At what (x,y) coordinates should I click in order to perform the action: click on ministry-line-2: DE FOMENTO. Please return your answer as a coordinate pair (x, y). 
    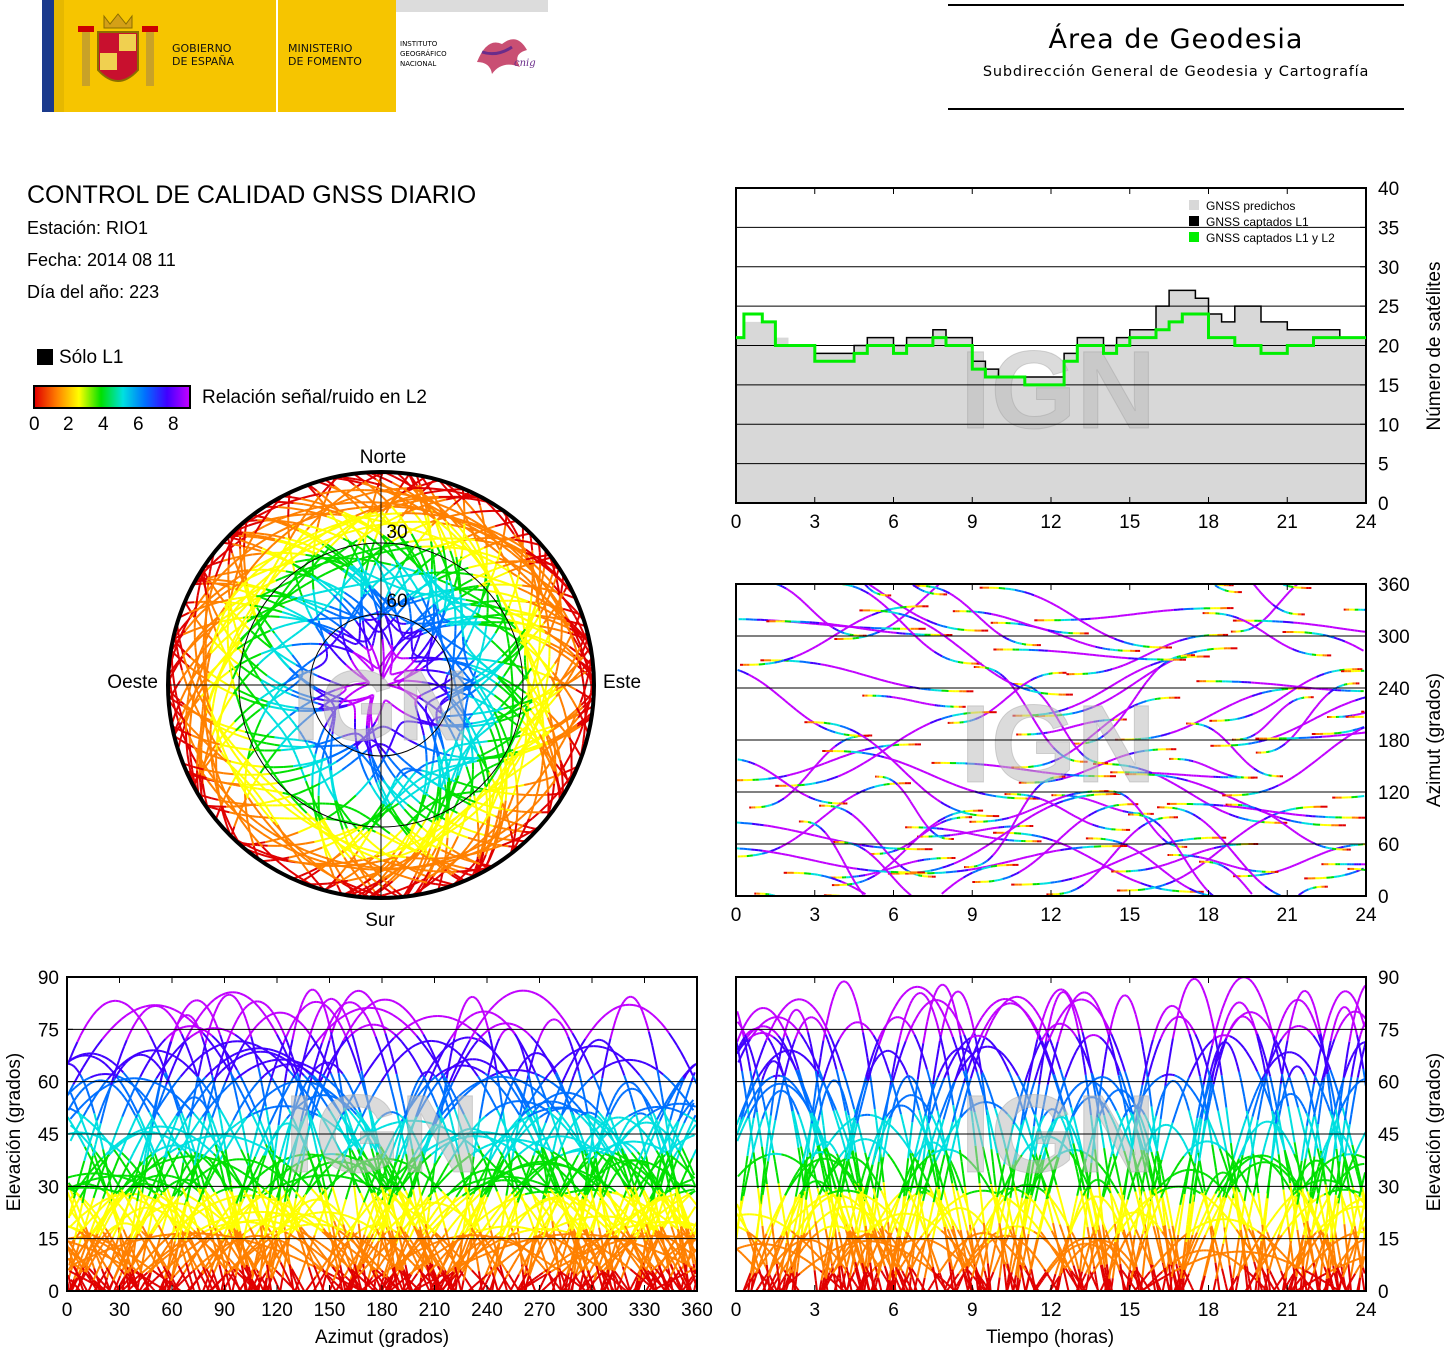
    Looking at the image, I should click on (325, 61).